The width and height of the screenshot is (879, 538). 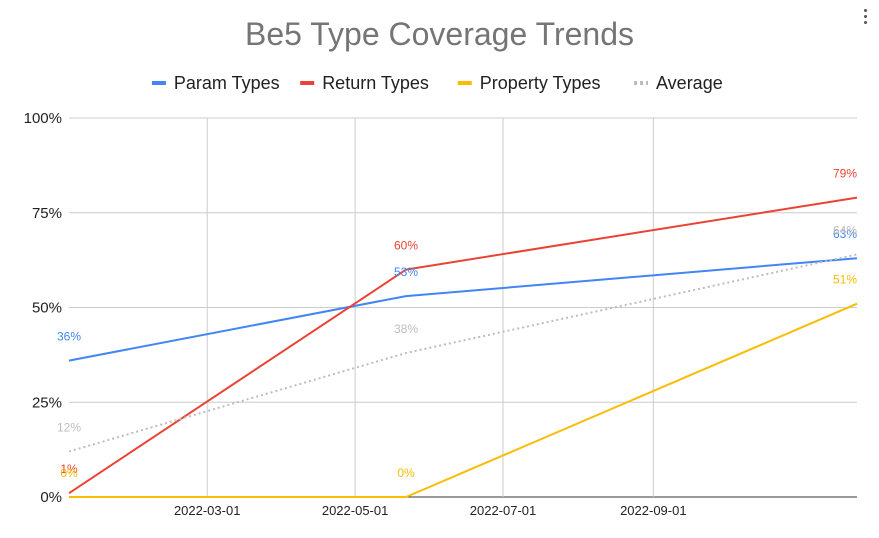 What do you see at coordinates (845, 230) in the screenshot?
I see `data-label: 64%` at bounding box center [845, 230].